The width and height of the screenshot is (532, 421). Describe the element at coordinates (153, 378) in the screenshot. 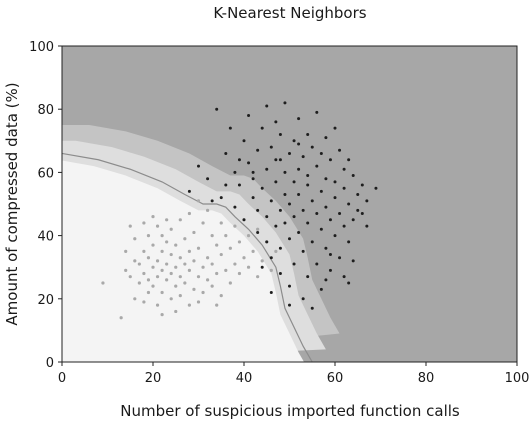

I see `x-tick-label: 20` at that location.